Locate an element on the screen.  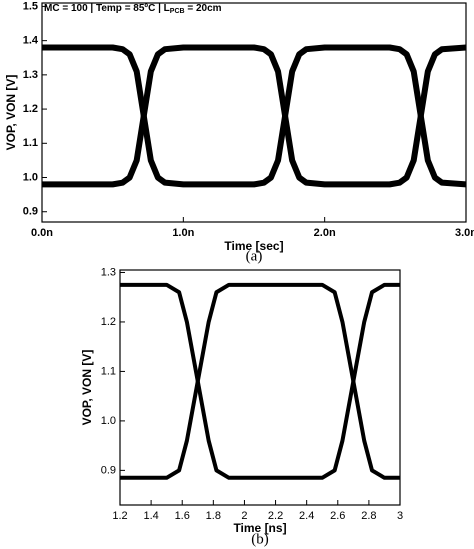
x-tick-label: 3 is located at coordinates (400, 516).